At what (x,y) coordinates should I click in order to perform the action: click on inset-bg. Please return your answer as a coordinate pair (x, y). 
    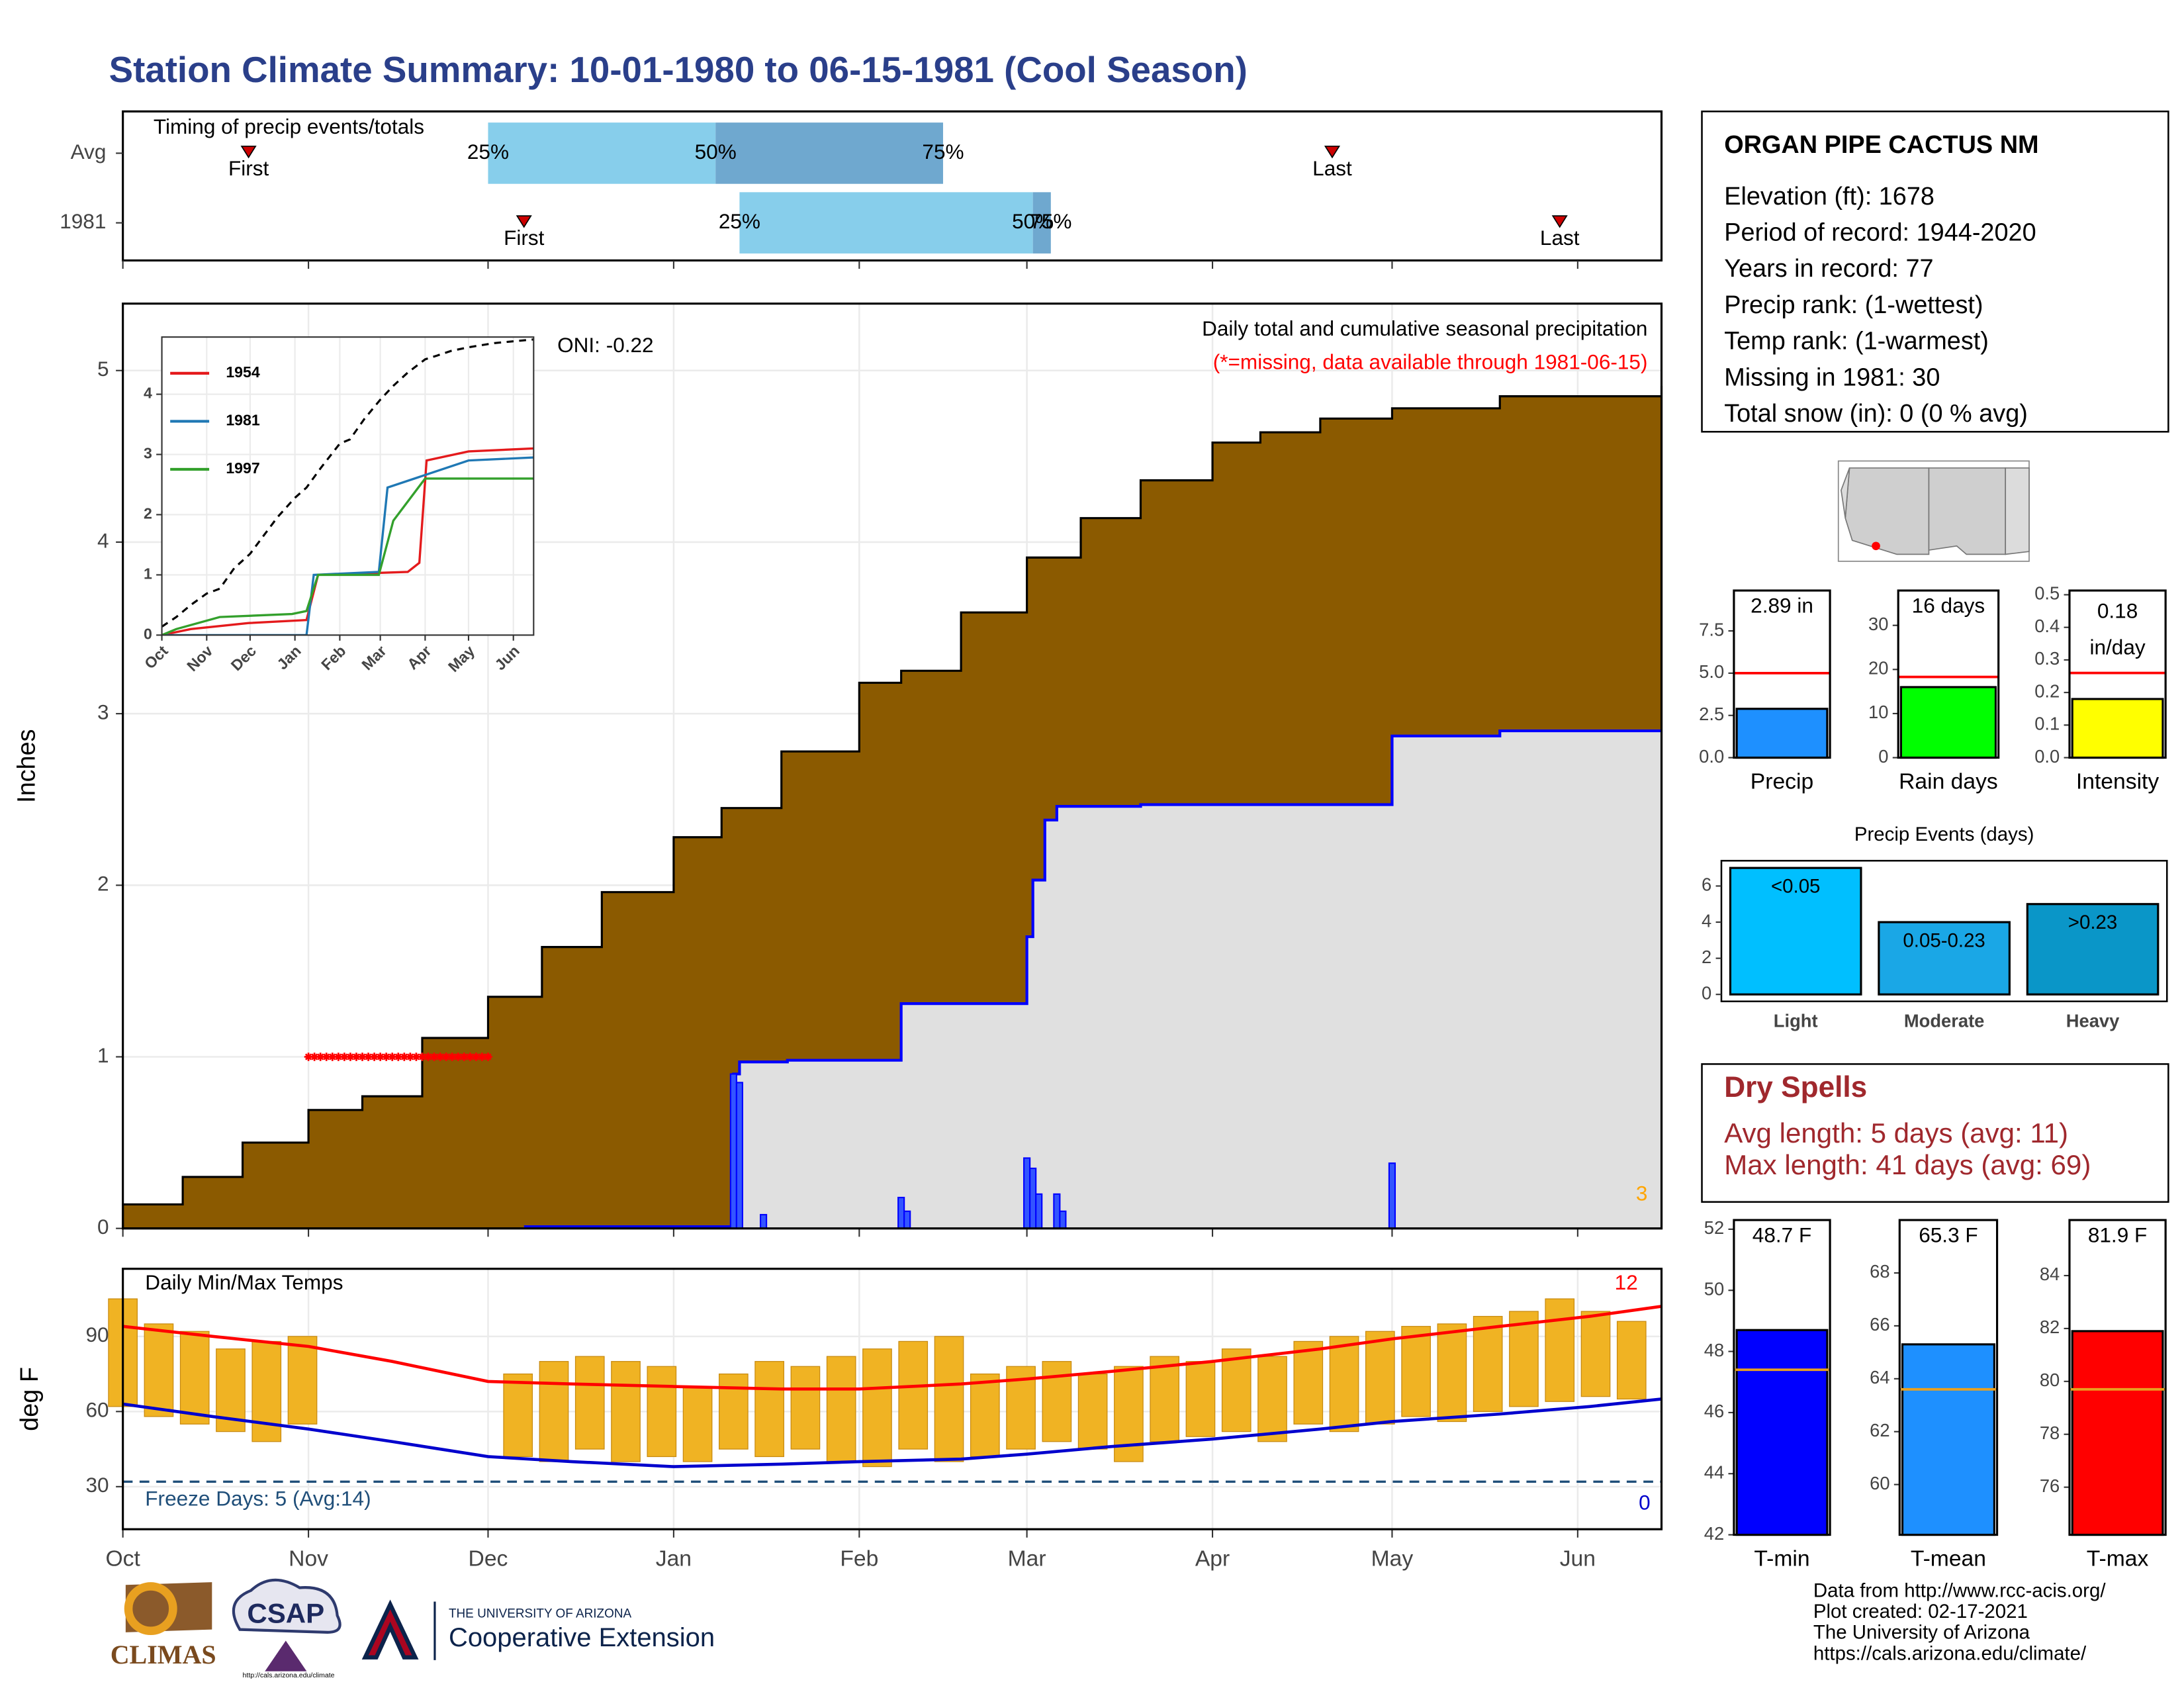
    Looking at the image, I should click on (348, 486).